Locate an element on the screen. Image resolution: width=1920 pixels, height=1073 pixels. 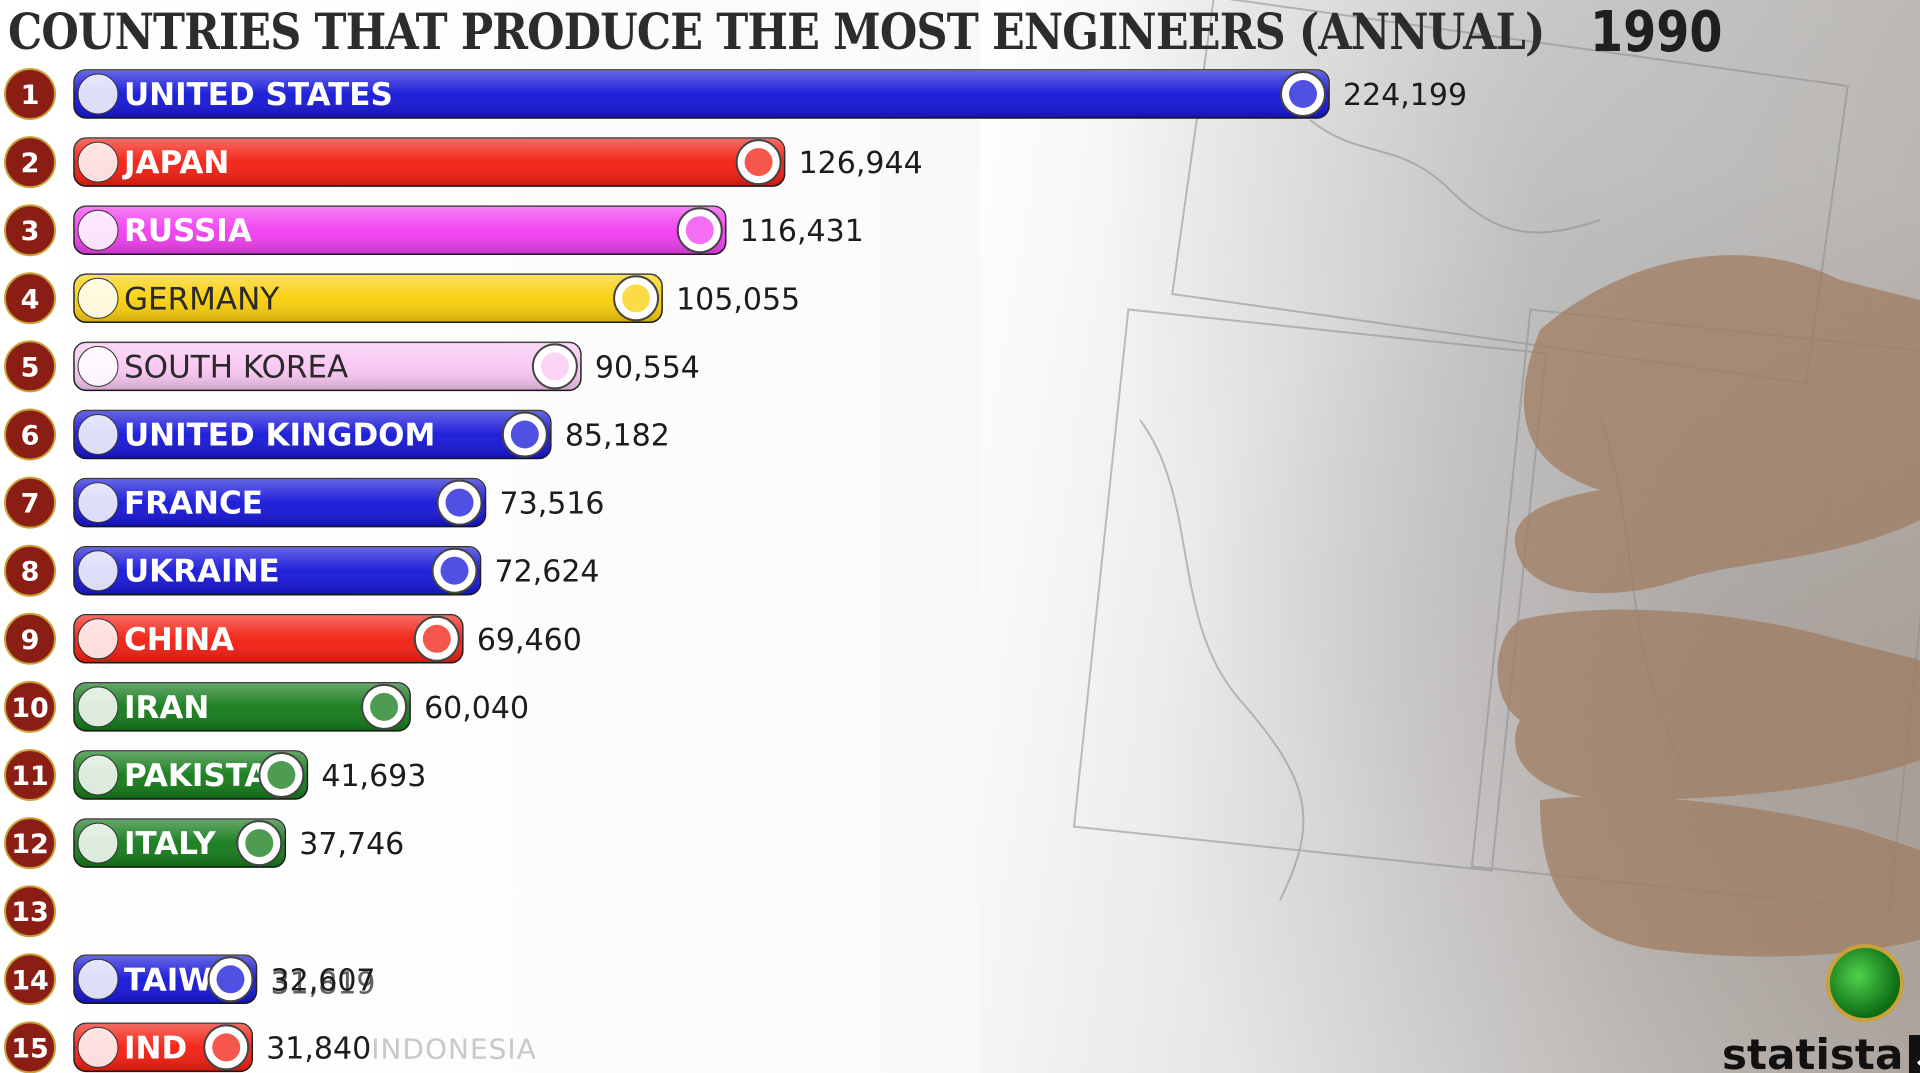
year-label: 1990 is located at coordinates (1656, 32).